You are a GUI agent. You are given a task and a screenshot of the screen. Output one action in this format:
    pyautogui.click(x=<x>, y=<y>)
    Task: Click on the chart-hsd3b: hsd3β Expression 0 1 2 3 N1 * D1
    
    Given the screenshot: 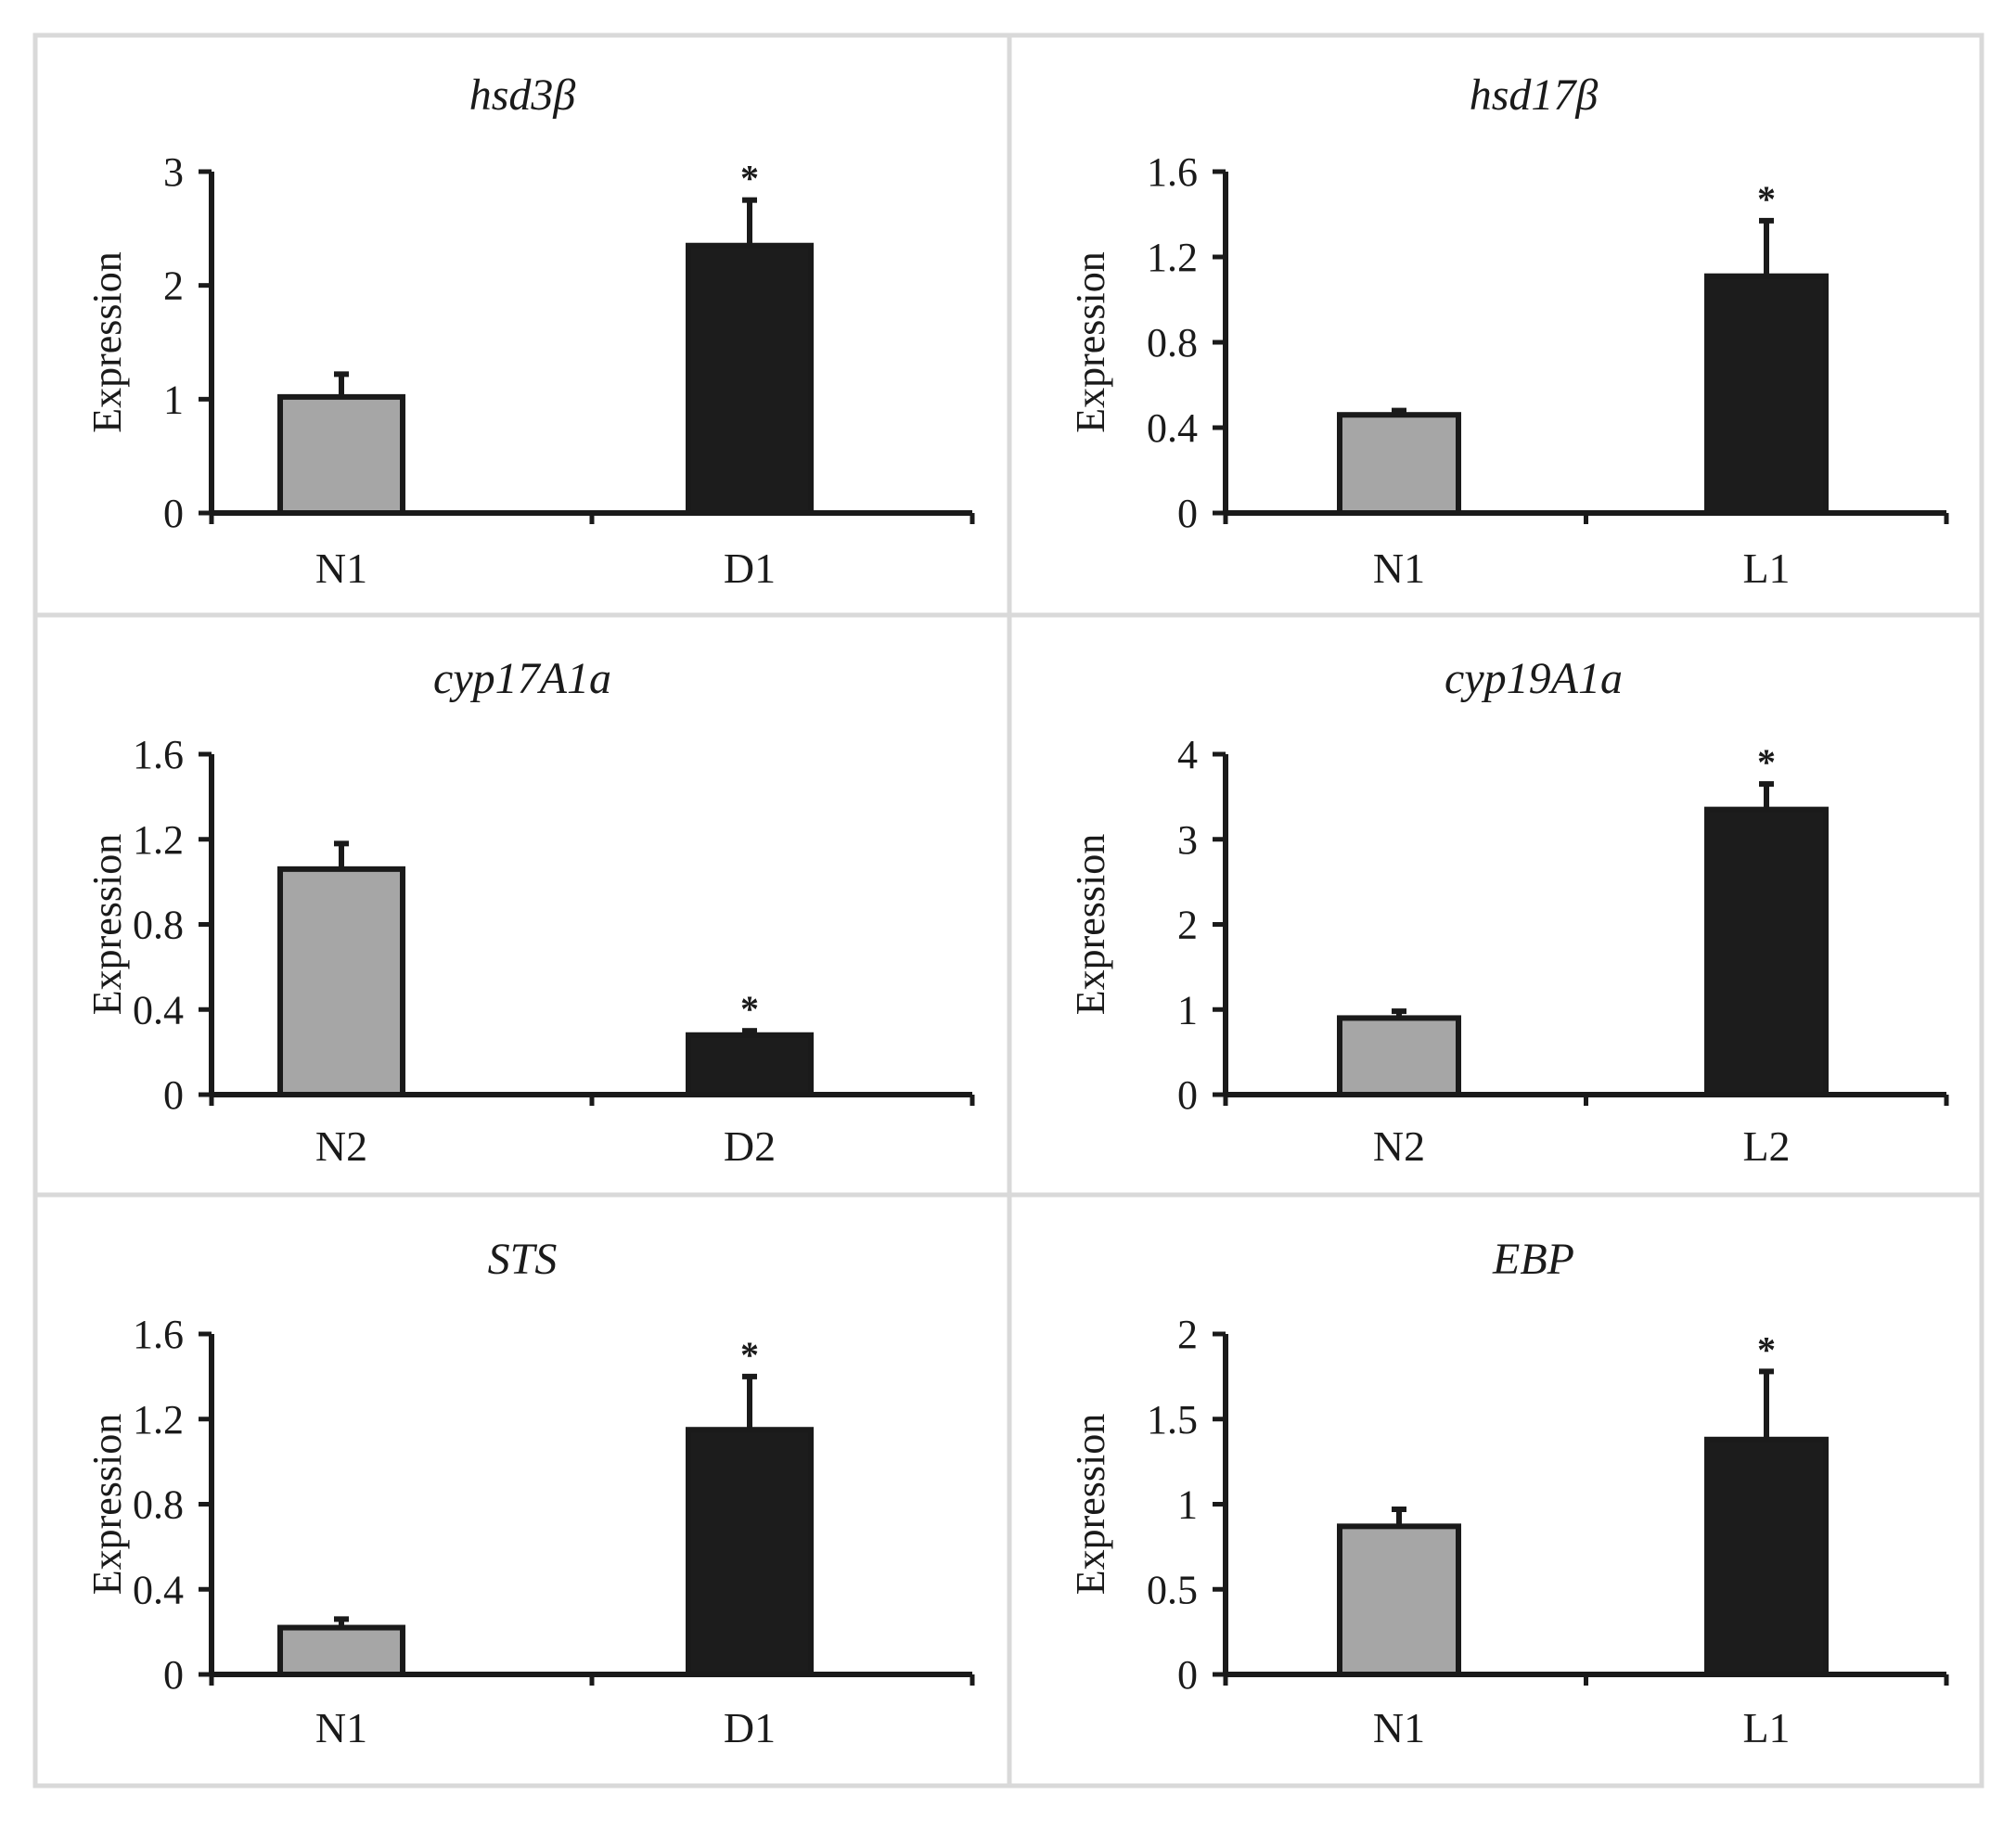 What is the action you would take?
    pyautogui.click(x=529, y=331)
    